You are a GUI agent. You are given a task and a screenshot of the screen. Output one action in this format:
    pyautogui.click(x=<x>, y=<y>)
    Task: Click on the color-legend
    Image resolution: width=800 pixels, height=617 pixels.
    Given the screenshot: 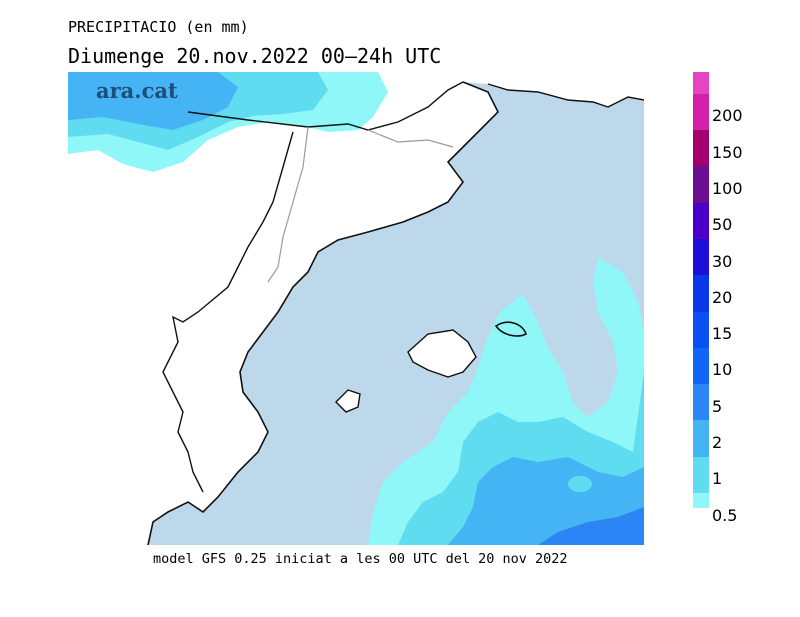 What is the action you would take?
    pyautogui.click(x=701, y=290)
    